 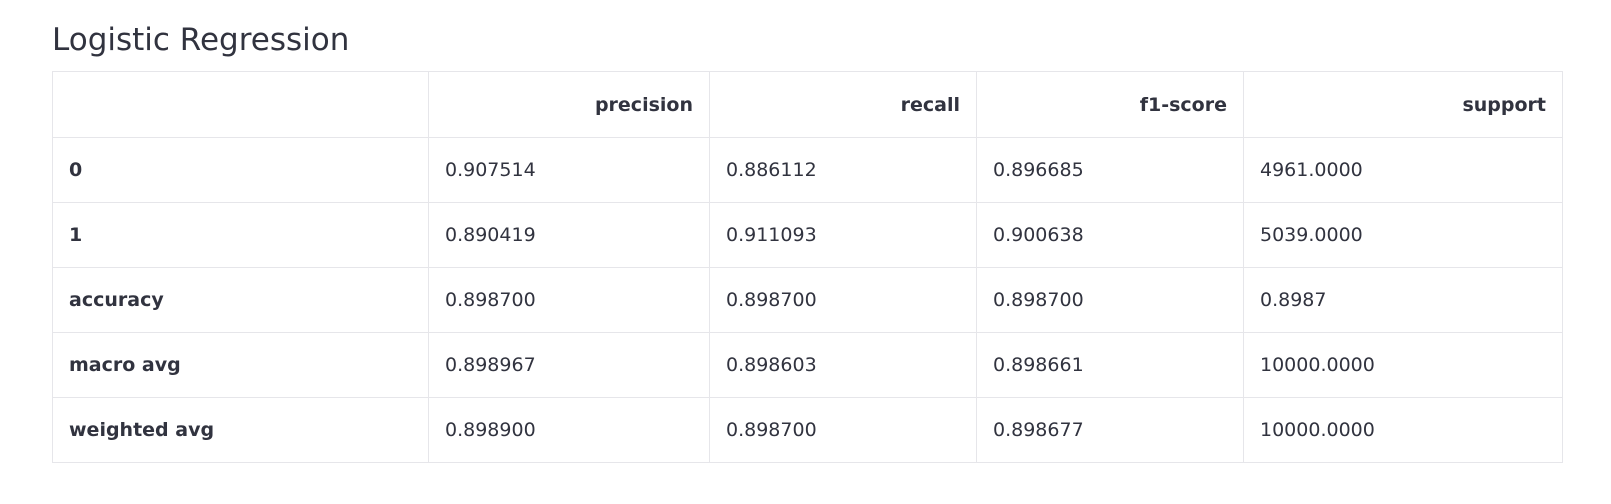 I want to click on row-label: macro avg, so click(x=240, y=365).